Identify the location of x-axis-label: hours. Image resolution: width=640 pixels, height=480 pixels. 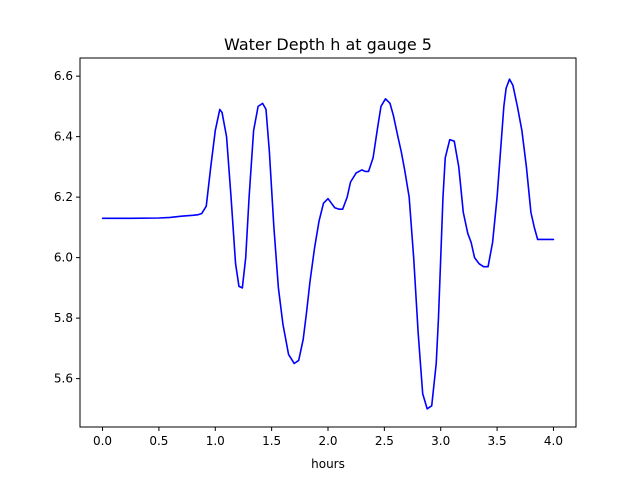
(328, 464).